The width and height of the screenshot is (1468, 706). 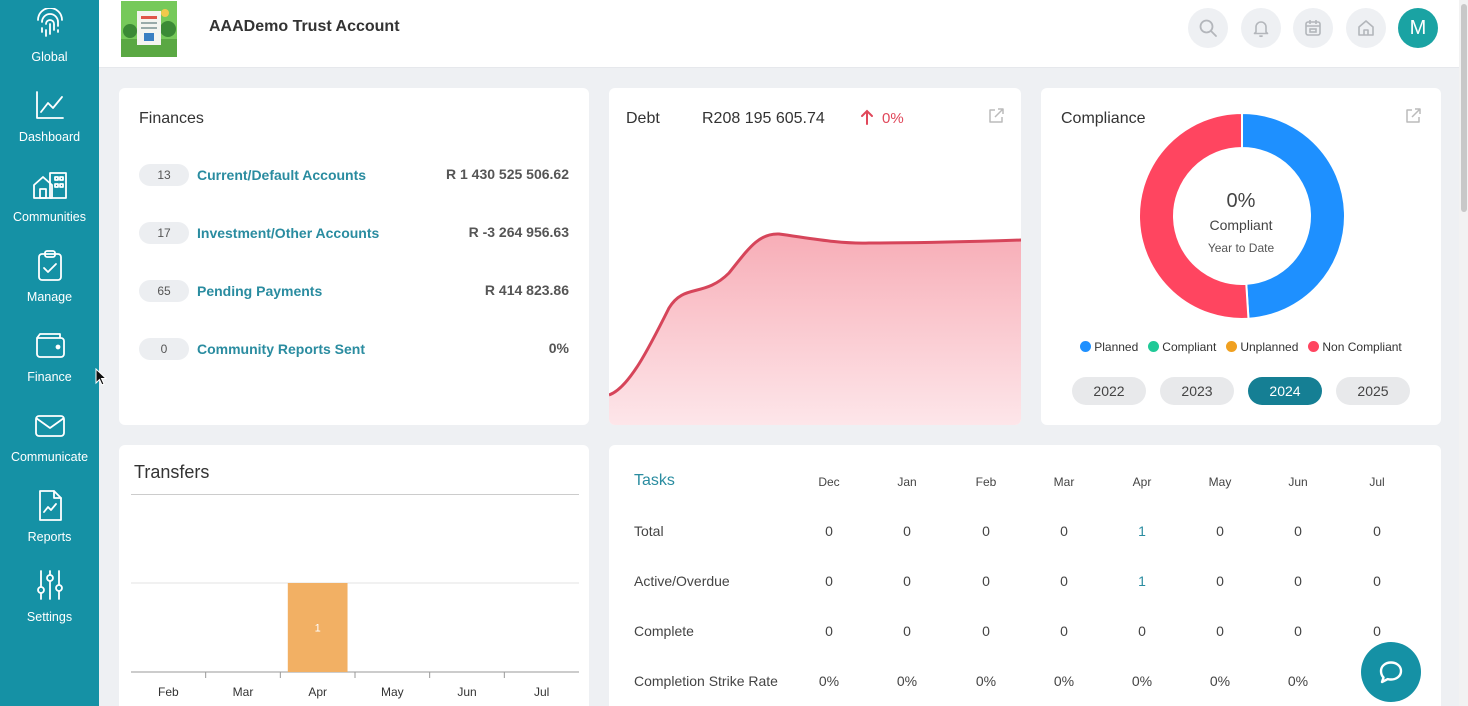 I want to click on page-title: AAADemo Trust Account, so click(x=304, y=26).